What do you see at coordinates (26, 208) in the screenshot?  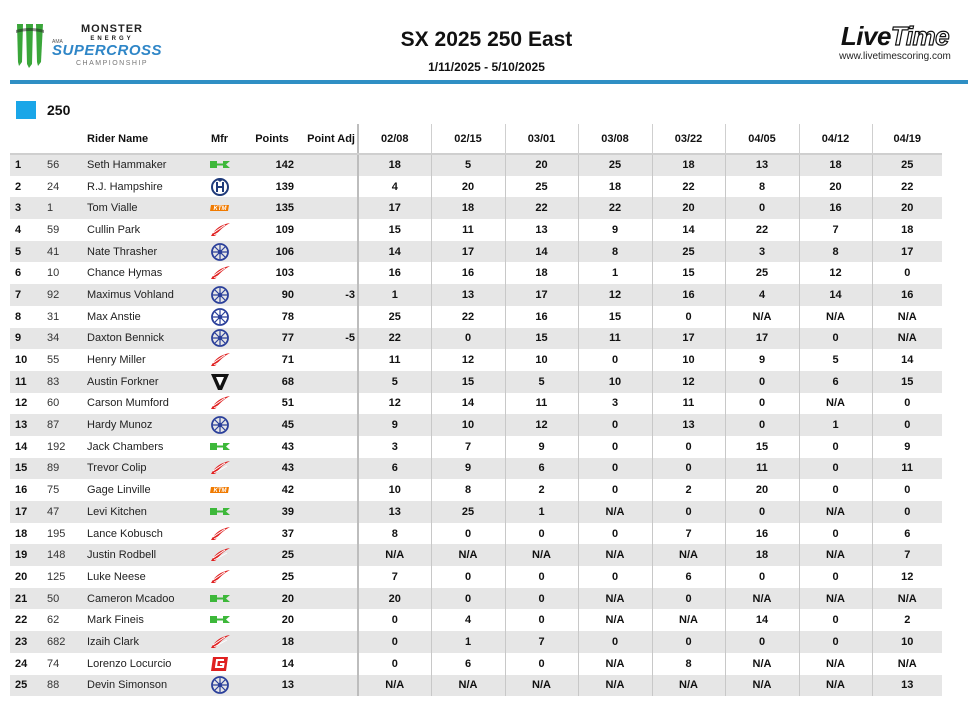 I see `position-cell: 3` at bounding box center [26, 208].